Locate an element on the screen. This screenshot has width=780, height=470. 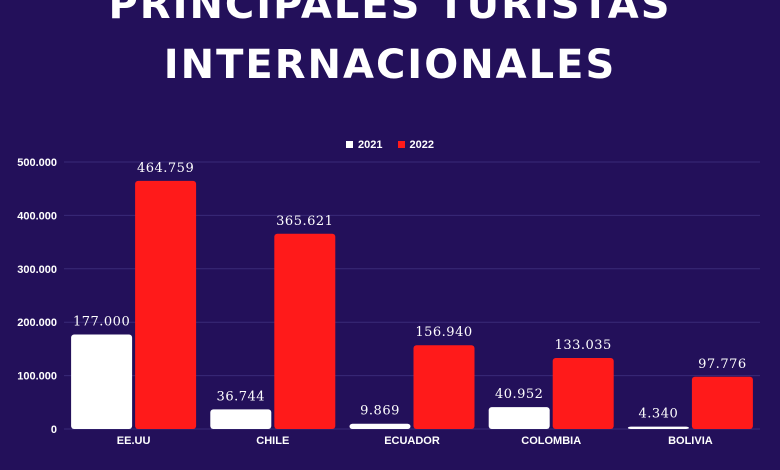
data-label: 177.000 is located at coordinates (101, 321).